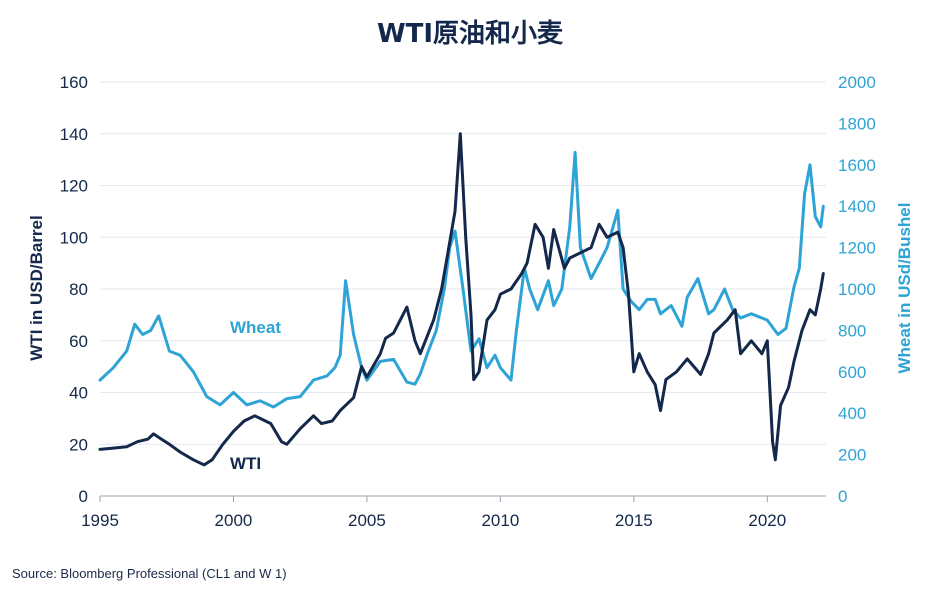 This screenshot has width=940, height=600. Describe the element at coordinates (78, 341) in the screenshot. I see `y-tick-label-left: 60` at that location.